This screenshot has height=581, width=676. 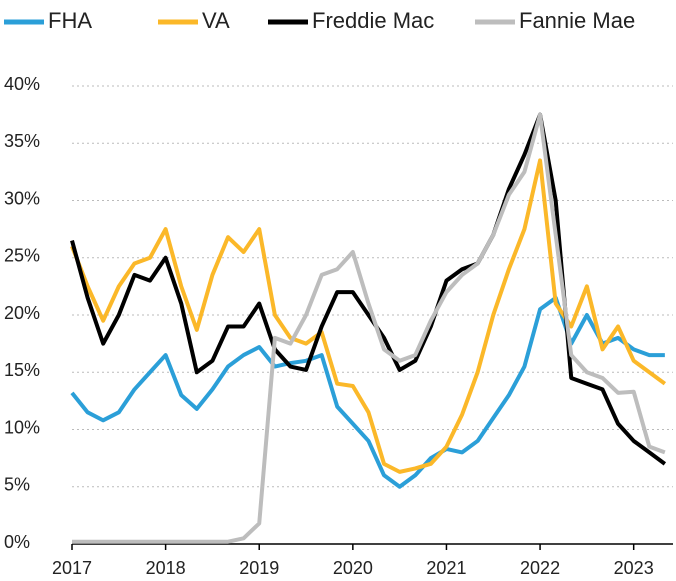 I want to click on y-tick-label: 10%, so click(x=22, y=427).